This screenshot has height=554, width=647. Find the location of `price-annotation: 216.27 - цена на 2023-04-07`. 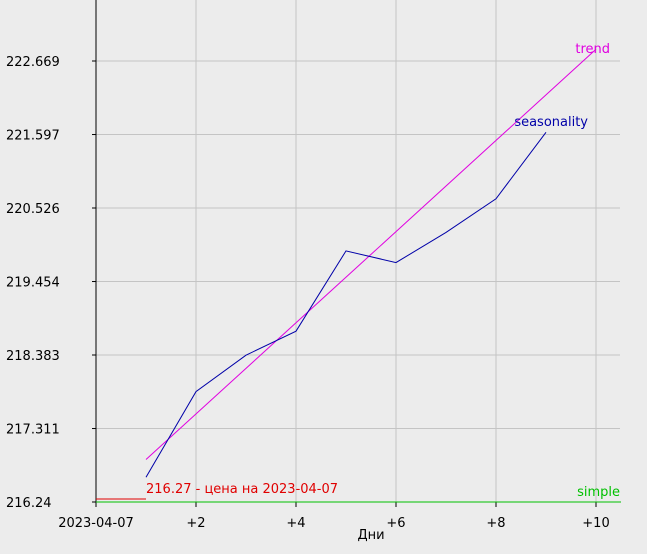

price-annotation: 216.27 - цена на 2023-04-07 is located at coordinates (242, 489).